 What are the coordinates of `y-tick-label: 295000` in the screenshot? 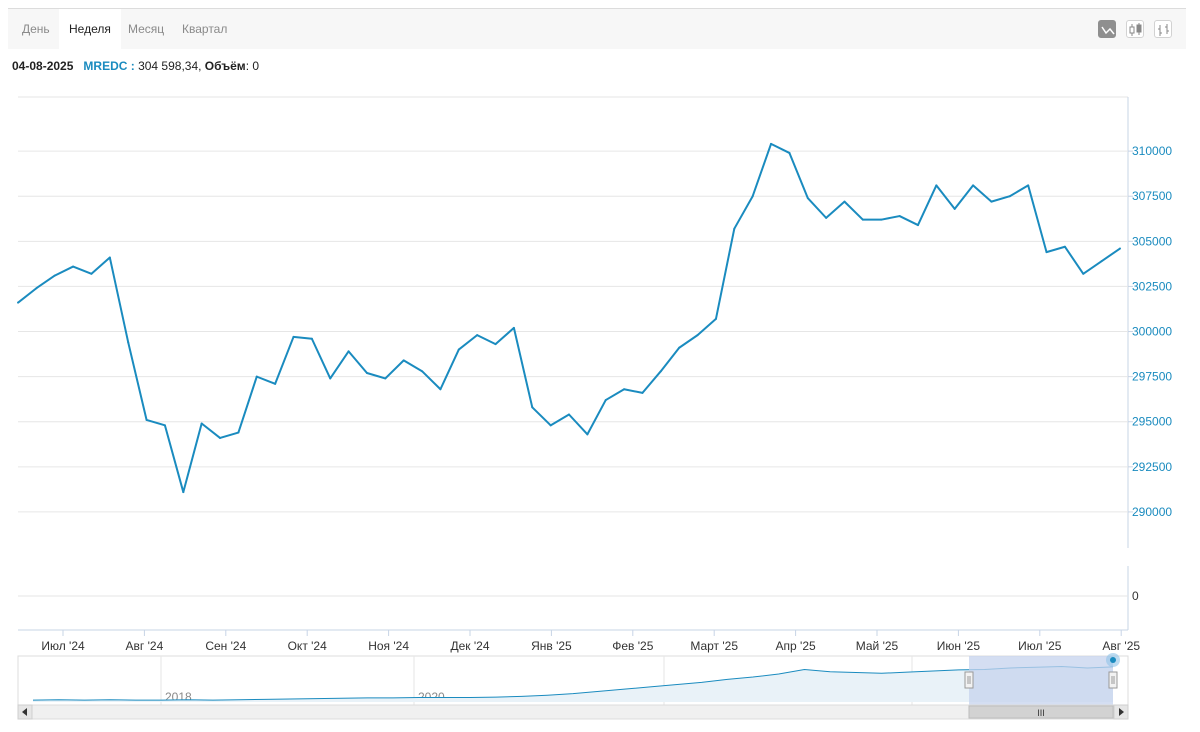 It's located at (1152, 422).